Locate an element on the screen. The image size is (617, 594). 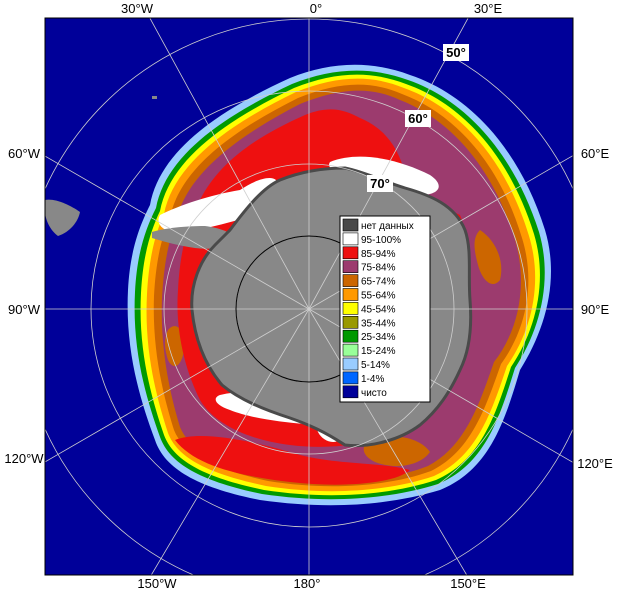
lat50-label: 50° is located at coordinates (456, 52).